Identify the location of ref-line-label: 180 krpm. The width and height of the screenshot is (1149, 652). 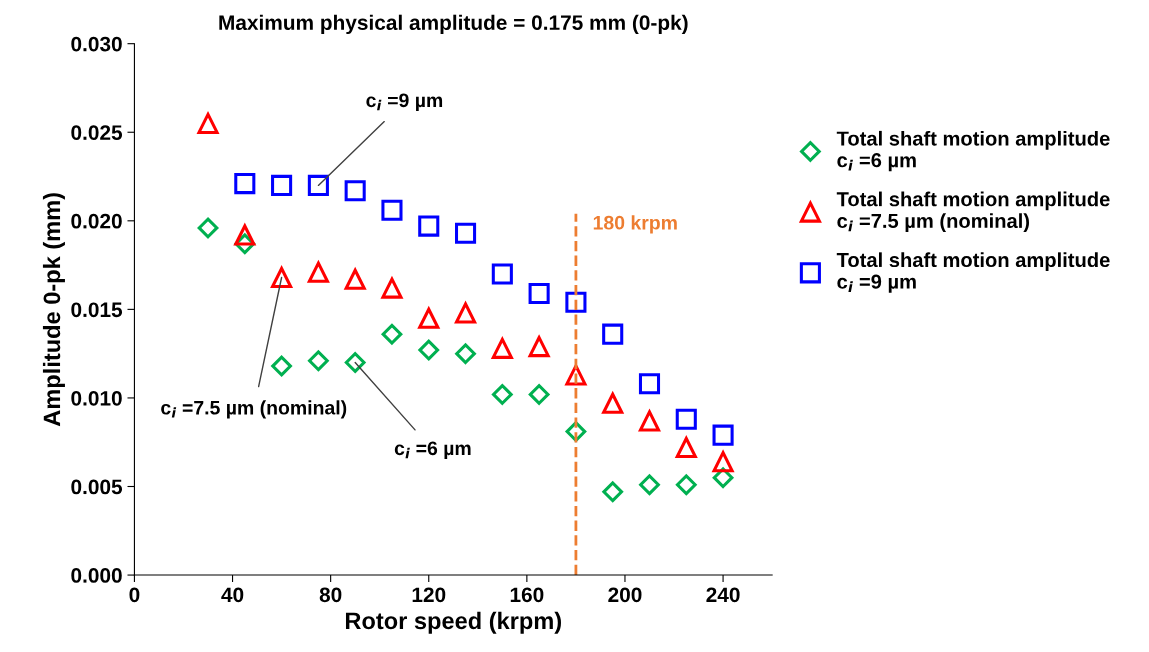
(635, 224).